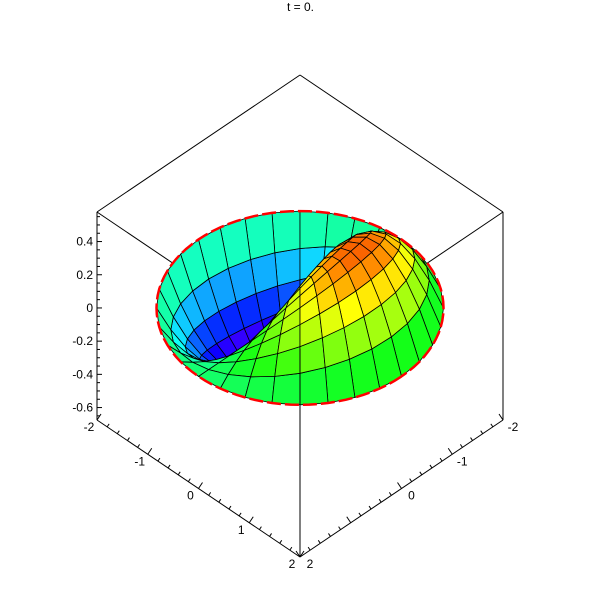 The image size is (601, 601). Describe the element at coordinates (310, 564) in the screenshot. I see `y-tick-label: 2` at that location.